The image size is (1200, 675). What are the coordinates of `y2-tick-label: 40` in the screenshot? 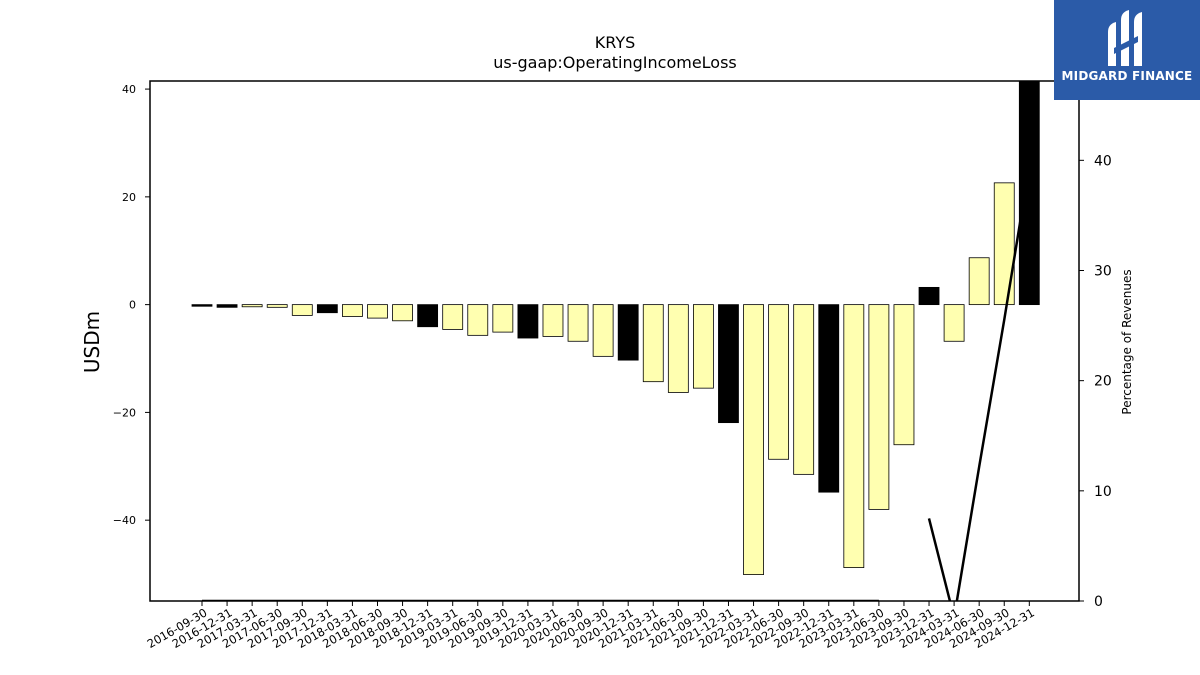 It's located at (1103, 161).